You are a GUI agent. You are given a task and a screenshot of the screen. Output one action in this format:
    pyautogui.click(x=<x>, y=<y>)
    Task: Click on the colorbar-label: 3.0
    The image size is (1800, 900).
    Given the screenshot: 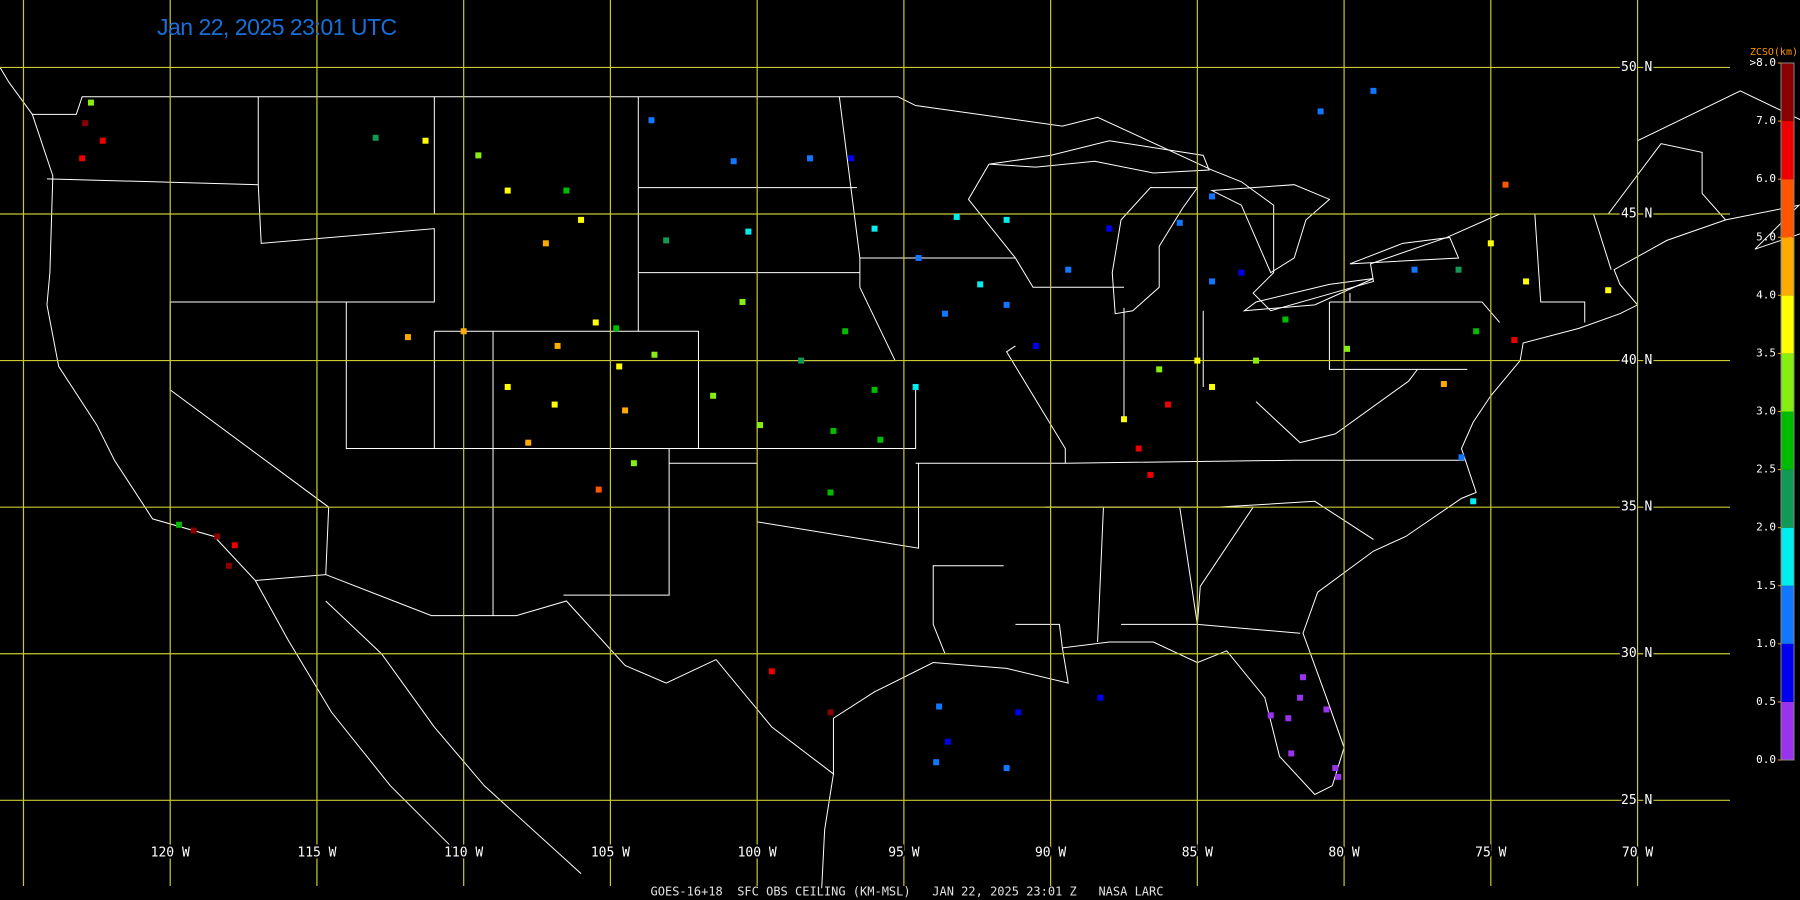 What is the action you would take?
    pyautogui.click(x=1766, y=411)
    